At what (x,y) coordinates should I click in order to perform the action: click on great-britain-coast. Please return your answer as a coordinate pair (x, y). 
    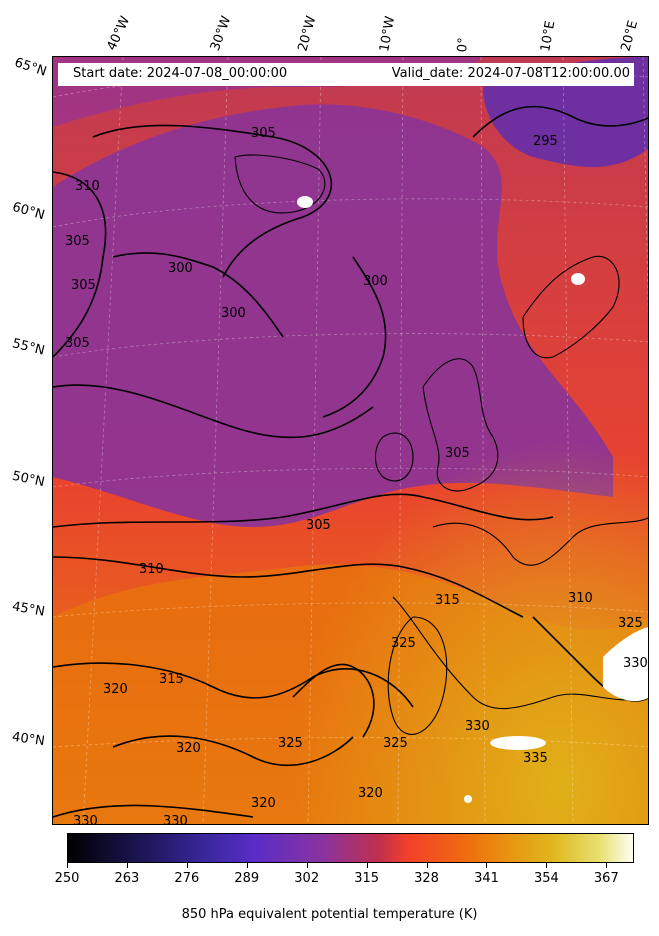
    Looking at the image, I should click on (460, 425).